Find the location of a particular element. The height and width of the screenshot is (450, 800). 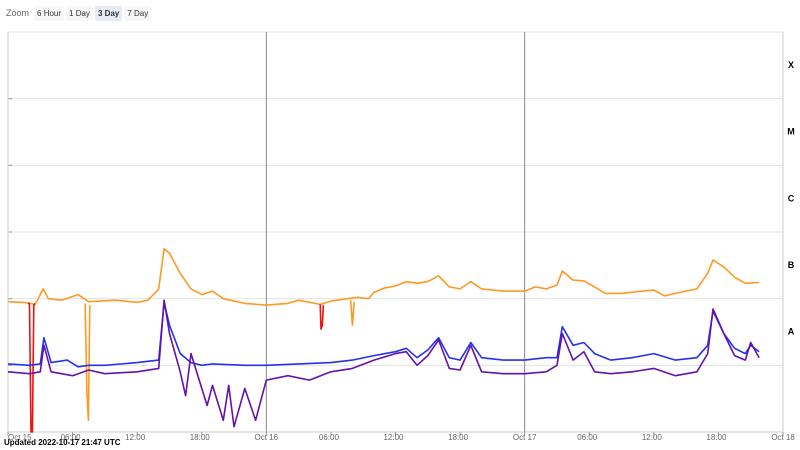

zoom-bar: Zoom 6 Hour 1 Day 3 Day 7 Day is located at coordinates (79, 13).